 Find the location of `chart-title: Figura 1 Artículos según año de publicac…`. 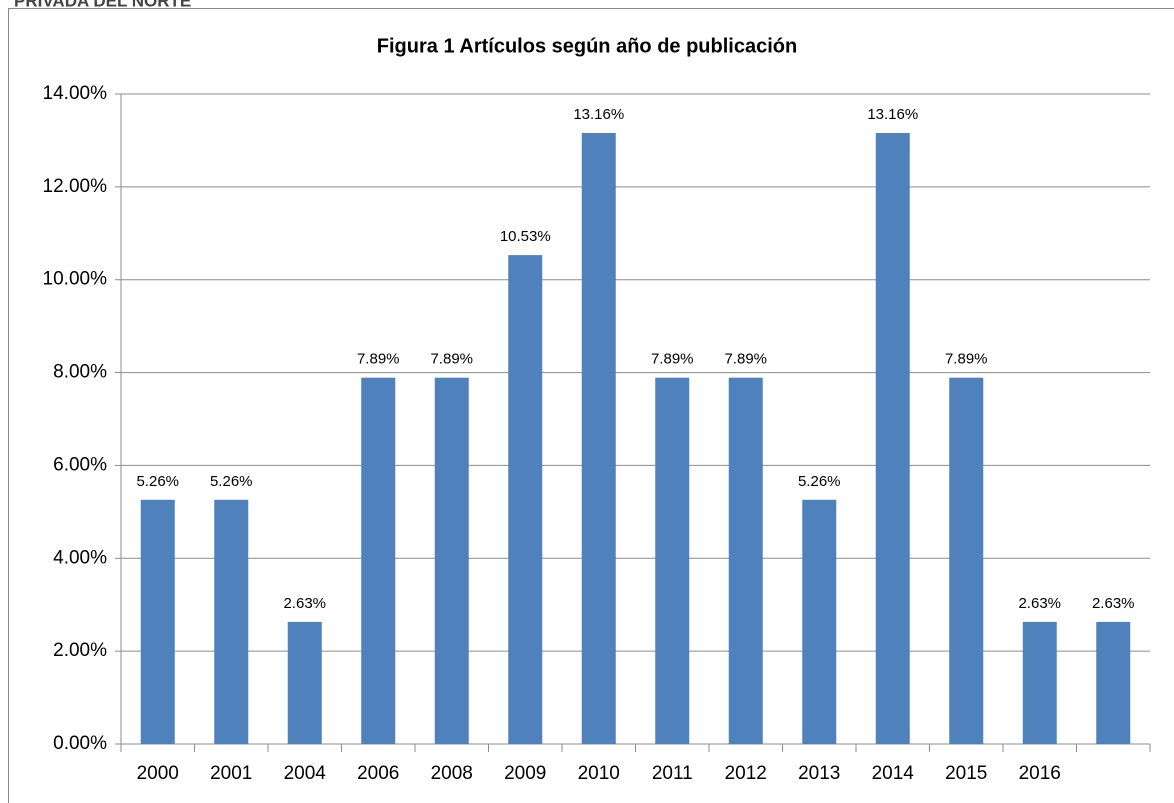

chart-title: Figura 1 Artículos según año de publicac… is located at coordinates (587, 46).